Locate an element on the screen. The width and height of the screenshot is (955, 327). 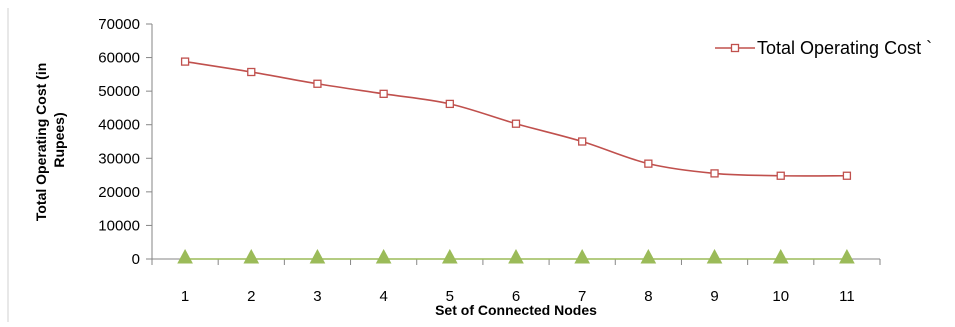
y-axis-title: Total Operating Cost (in Rupees) is located at coordinates (50, 140).